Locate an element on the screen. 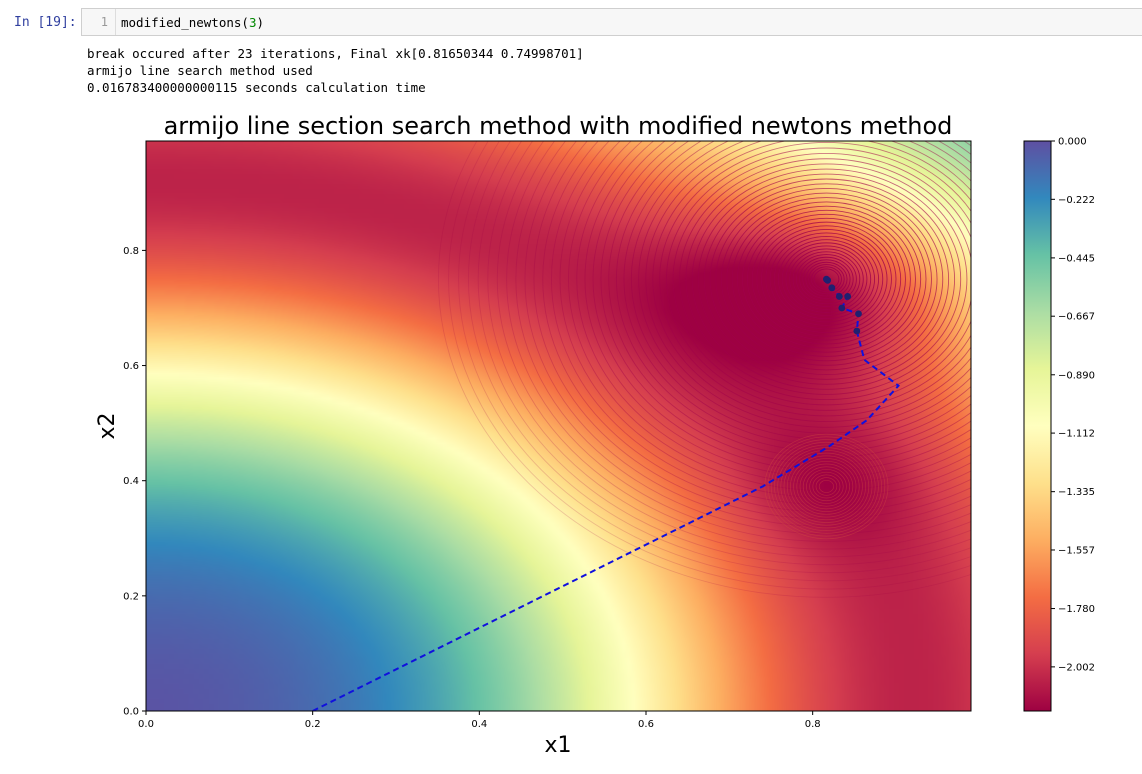  code-cell-input: 1 modified_newtons(3) is located at coordinates (611, 22).